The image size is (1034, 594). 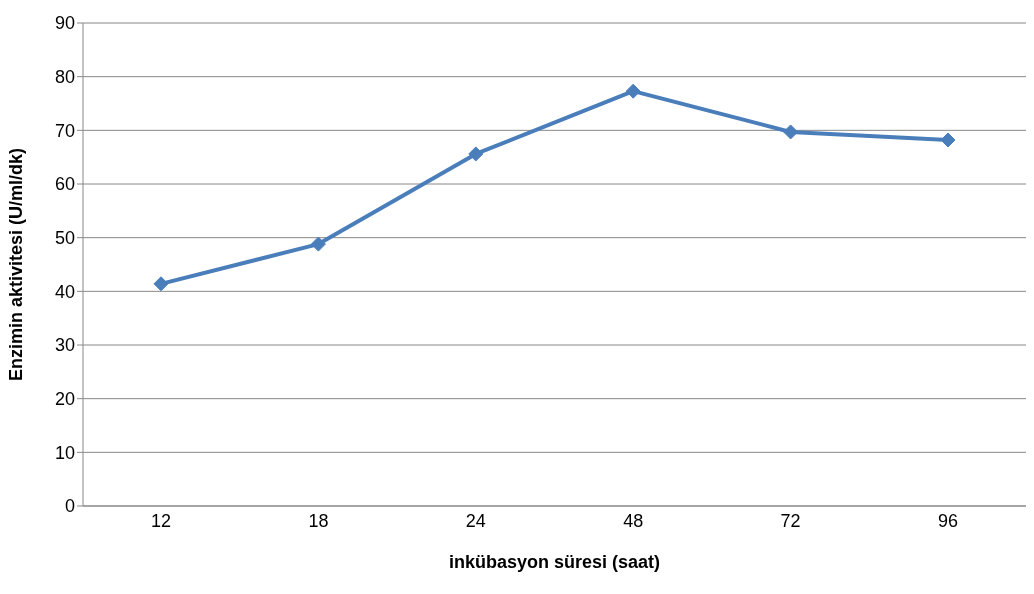 What do you see at coordinates (64, 130) in the screenshot?
I see `y-tick-label: 70` at bounding box center [64, 130].